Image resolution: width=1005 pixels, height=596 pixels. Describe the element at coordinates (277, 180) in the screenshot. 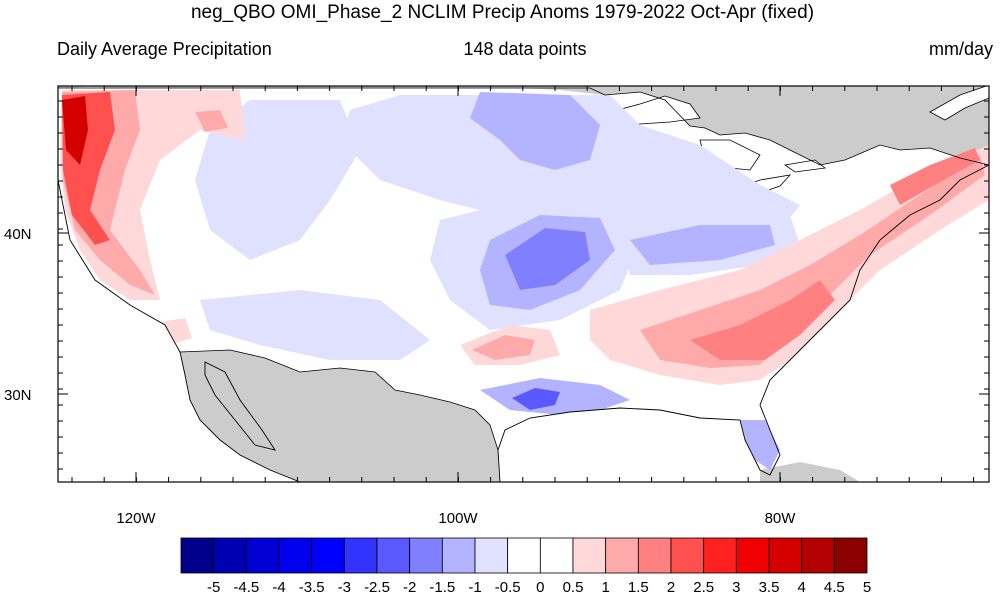

I see `anom-blue-west` at that location.